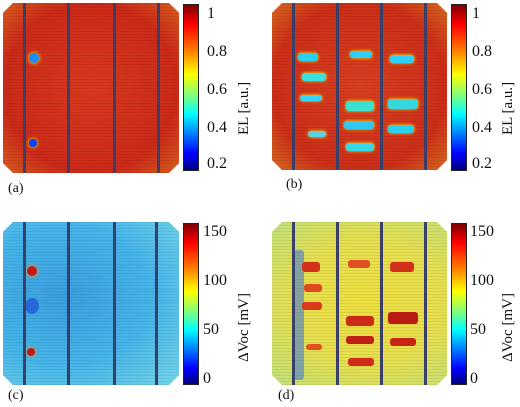 This screenshot has width=520, height=407. Describe the element at coordinates (16, 395) in the screenshot. I see `panel-label: (c)` at that location.